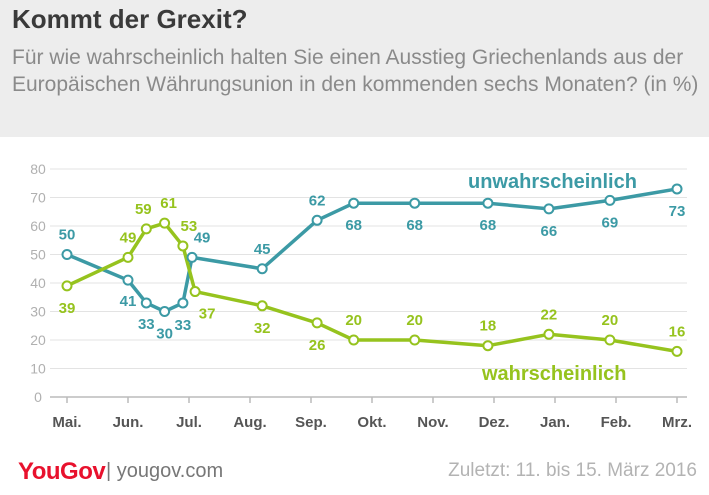  Describe the element at coordinates (262, 249) in the screenshot. I see `data-label-unwahrscheinlich: 45` at that location.